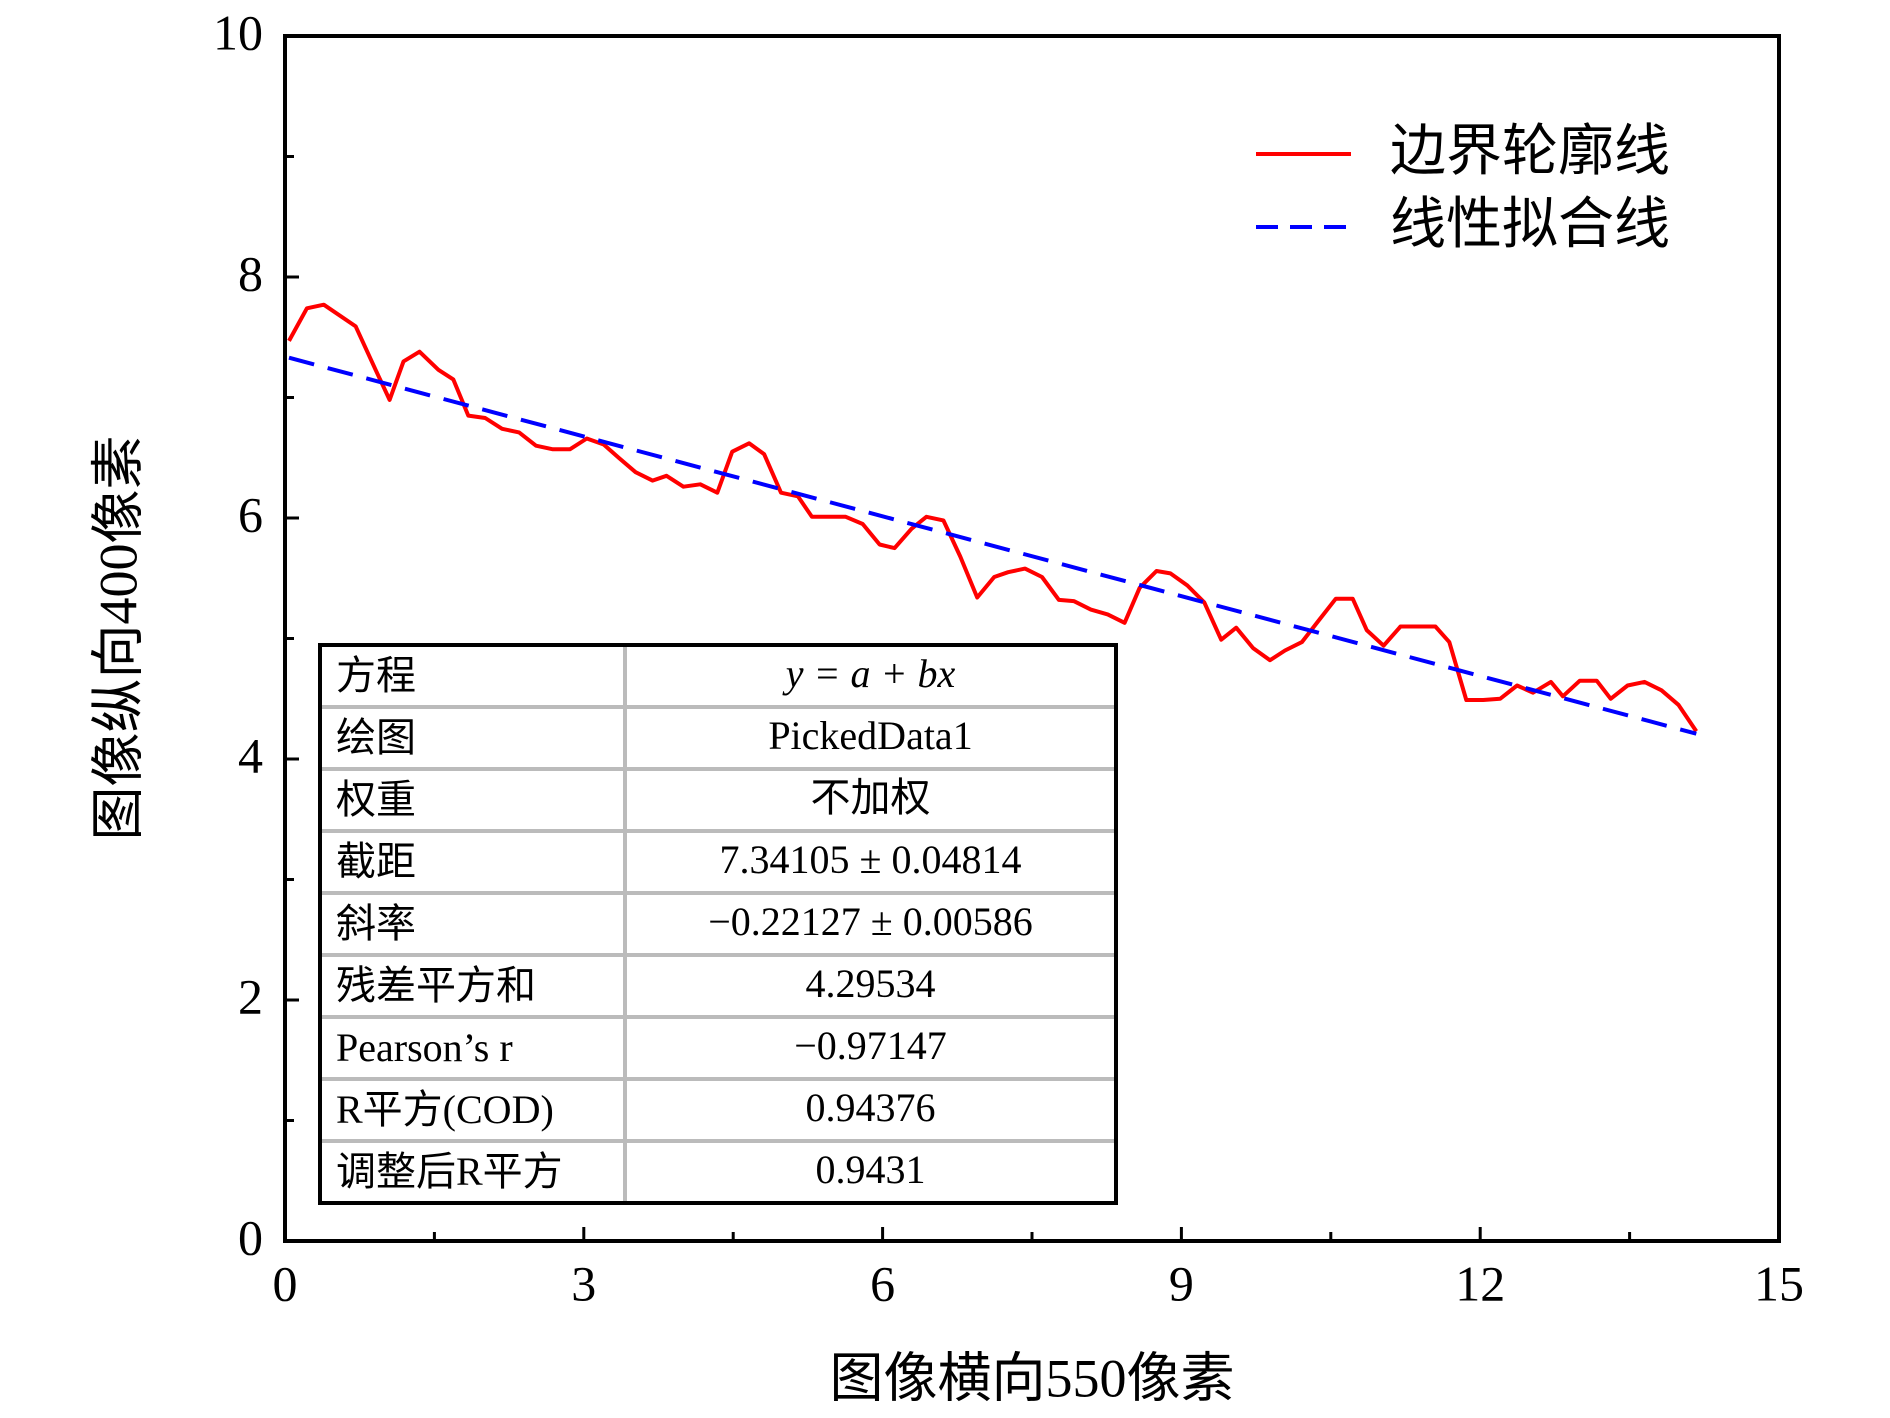 The height and width of the screenshot is (1418, 1890). Describe the element at coordinates (1181, 1283) in the screenshot. I see `x-tick-label: 9` at that location.